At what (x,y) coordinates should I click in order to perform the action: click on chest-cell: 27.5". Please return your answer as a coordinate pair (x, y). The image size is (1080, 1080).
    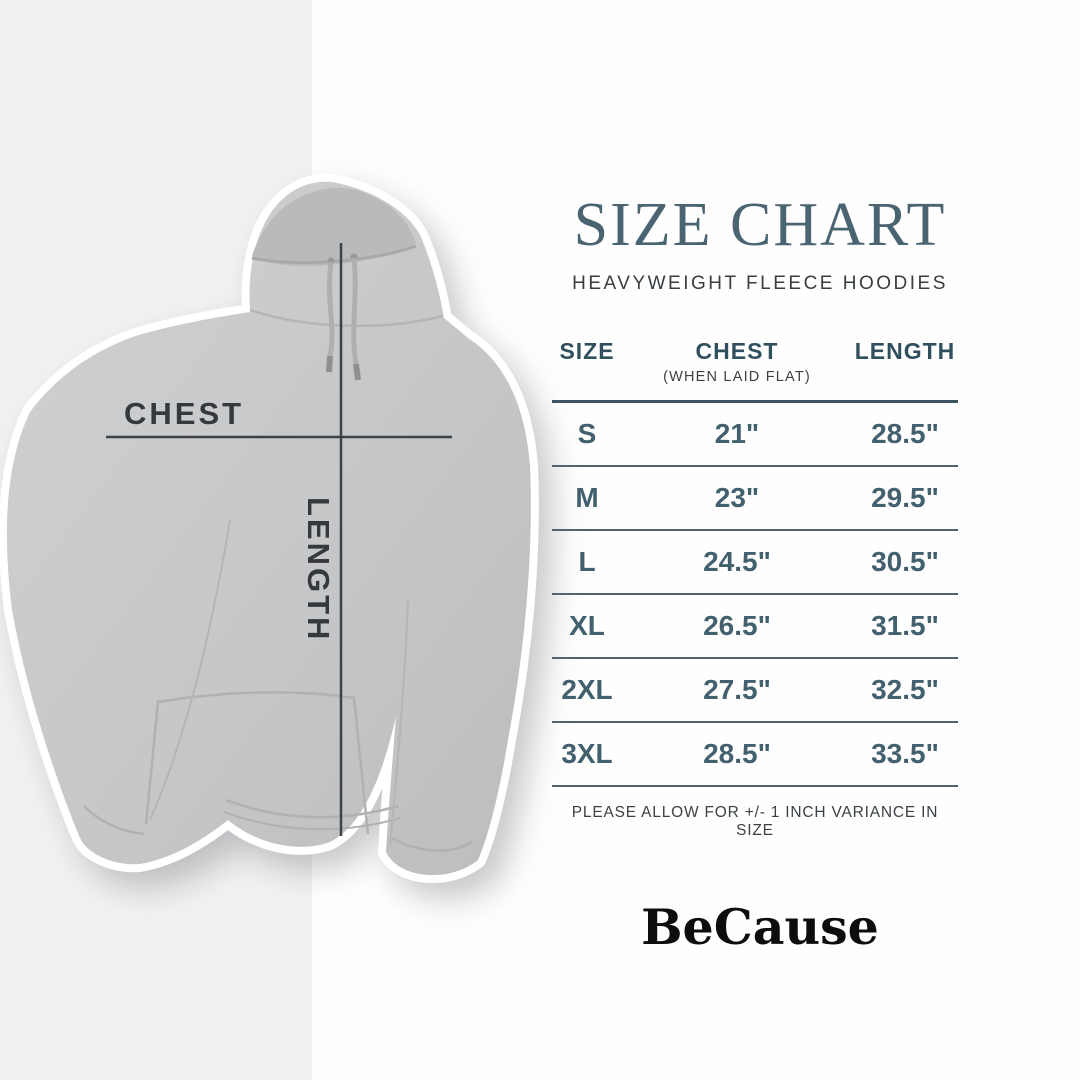
    Looking at the image, I should click on (737, 689).